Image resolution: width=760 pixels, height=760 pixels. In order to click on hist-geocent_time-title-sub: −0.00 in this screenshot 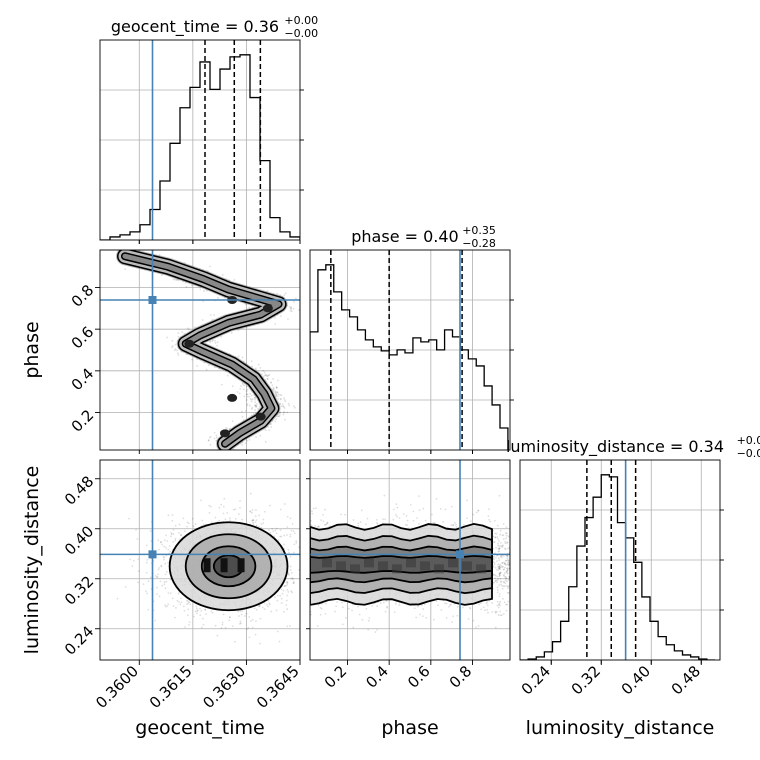, I will do `click(301, 33)`.